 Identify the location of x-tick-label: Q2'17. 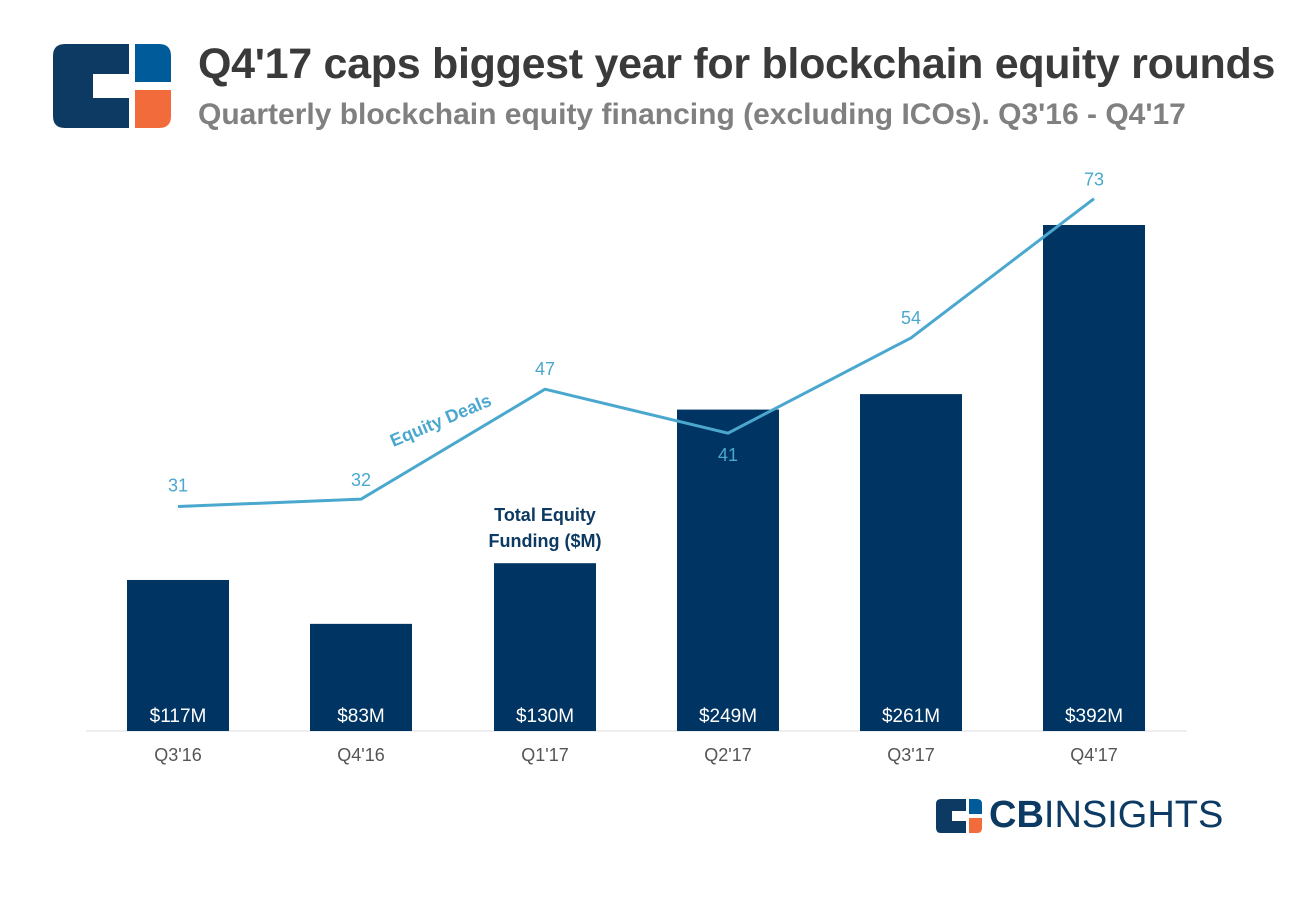
(727, 755).